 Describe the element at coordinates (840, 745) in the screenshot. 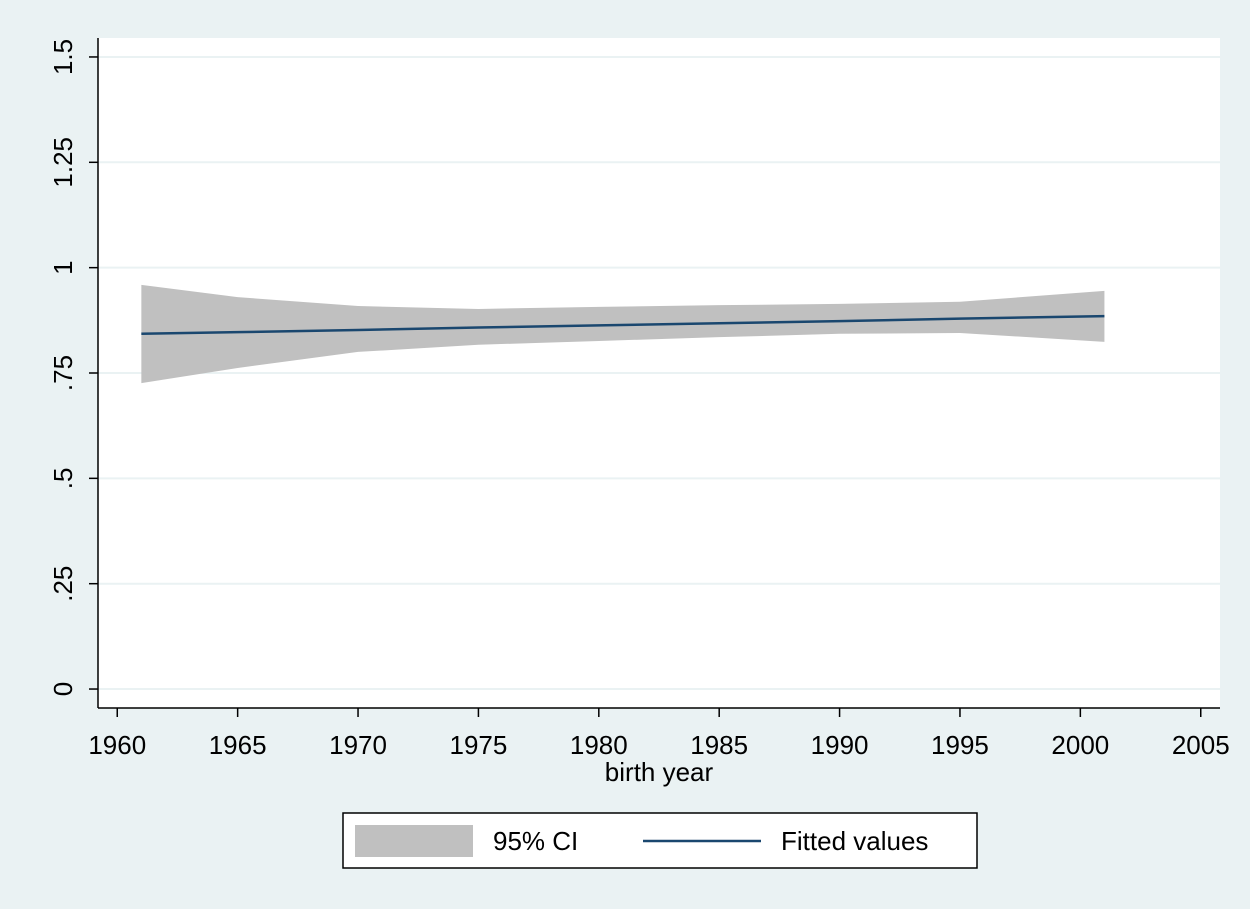

I see `x-tick-label: 1990` at that location.